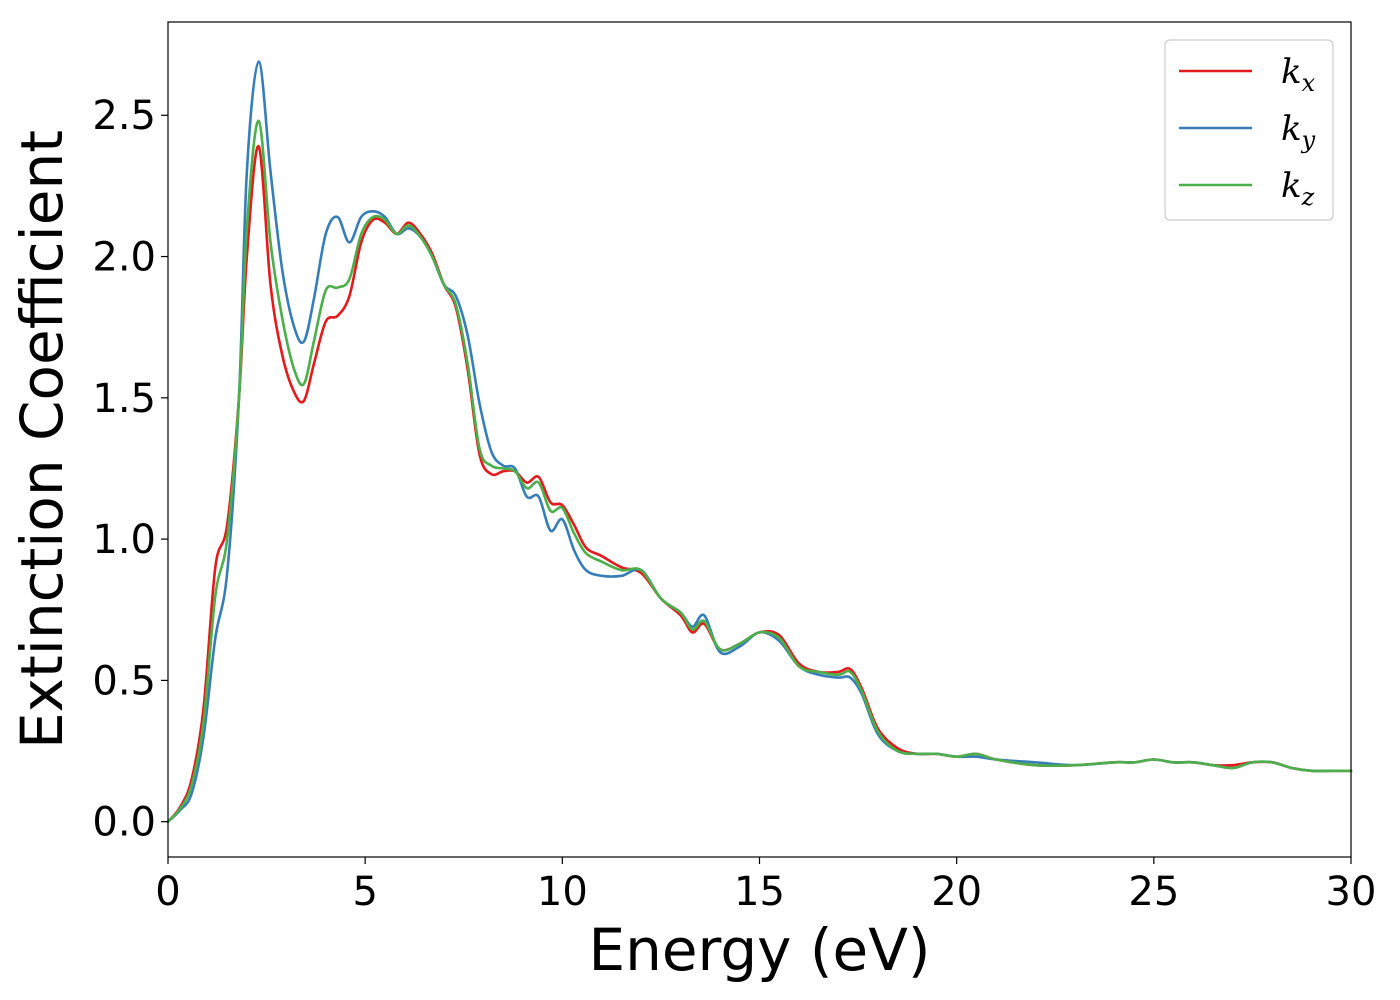  Describe the element at coordinates (1351, 892) in the screenshot. I see `x-tick-label: 30` at that location.